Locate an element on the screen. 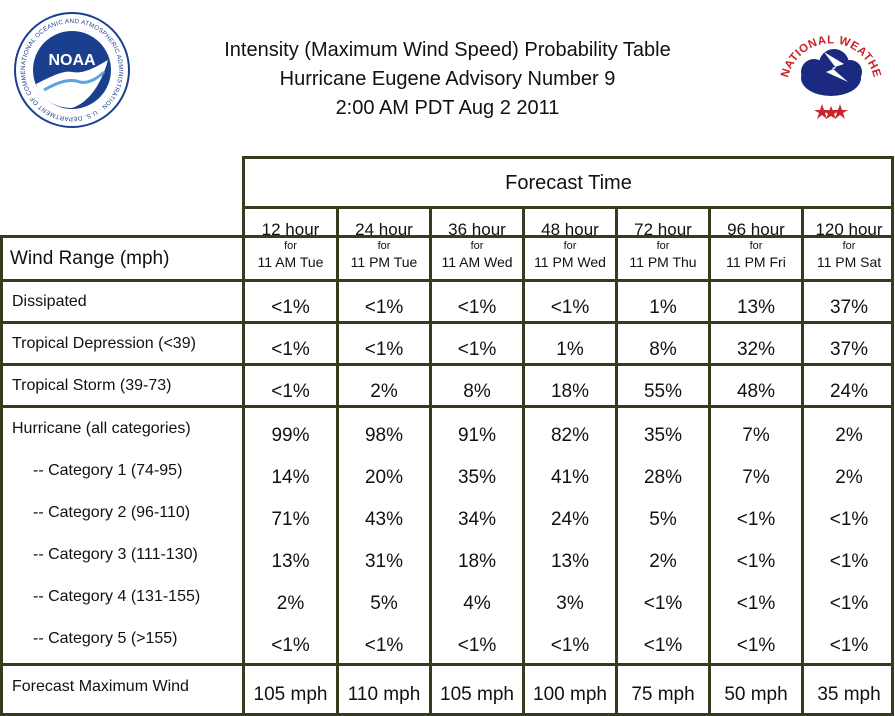 The image size is (895, 716). table-cell: 3% is located at coordinates (570, 603).